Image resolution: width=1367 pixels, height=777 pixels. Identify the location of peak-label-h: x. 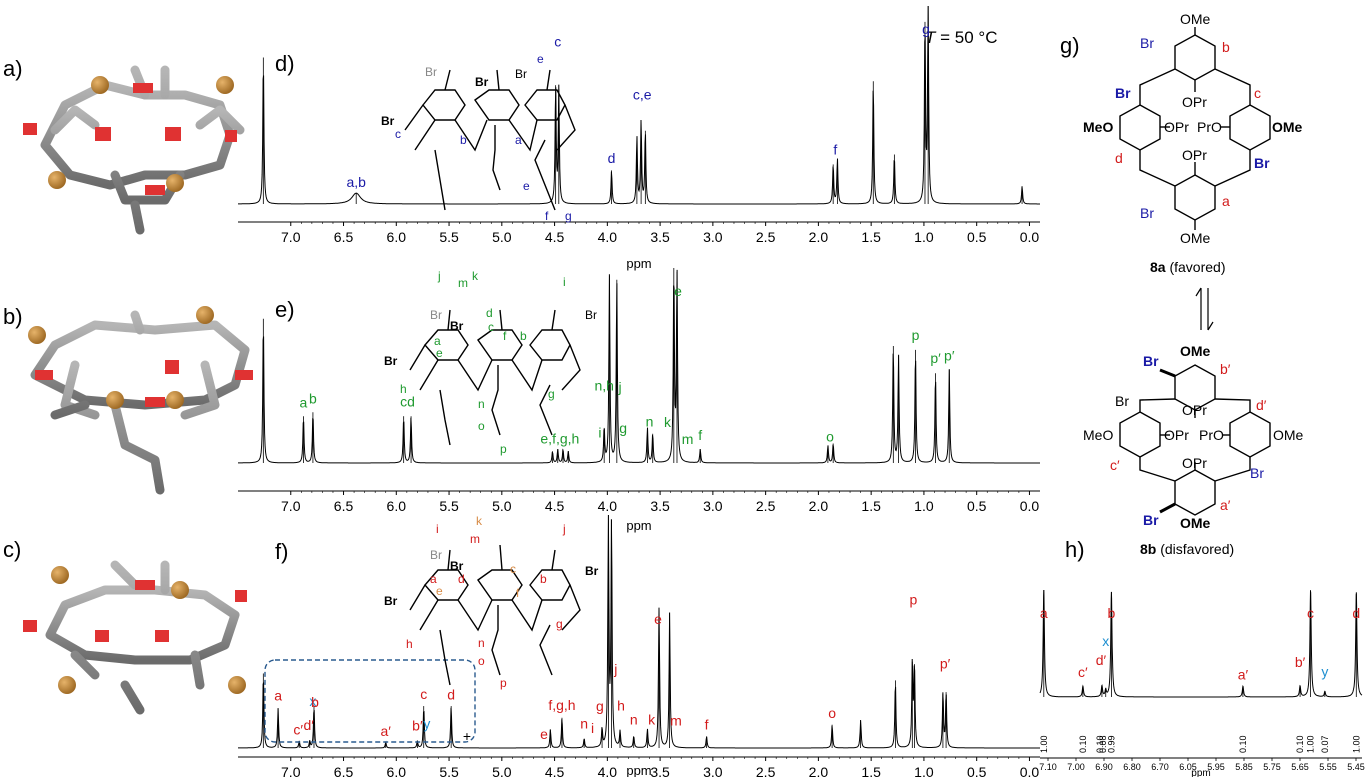
(1105, 641).